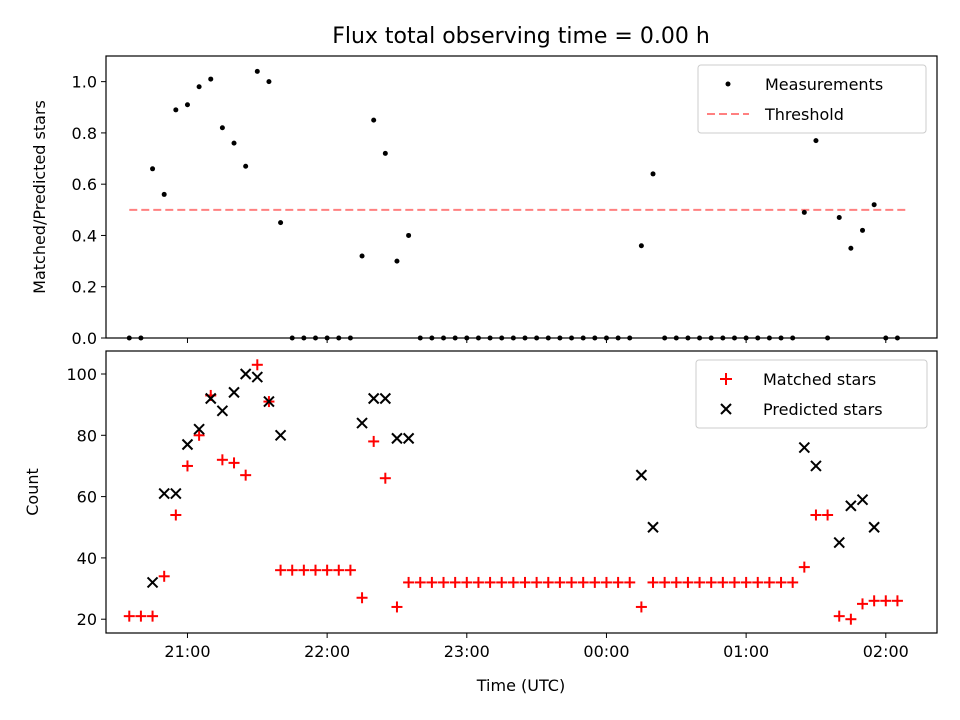  I want to click on legend-predicted-label: Predicted stars, so click(823, 409).